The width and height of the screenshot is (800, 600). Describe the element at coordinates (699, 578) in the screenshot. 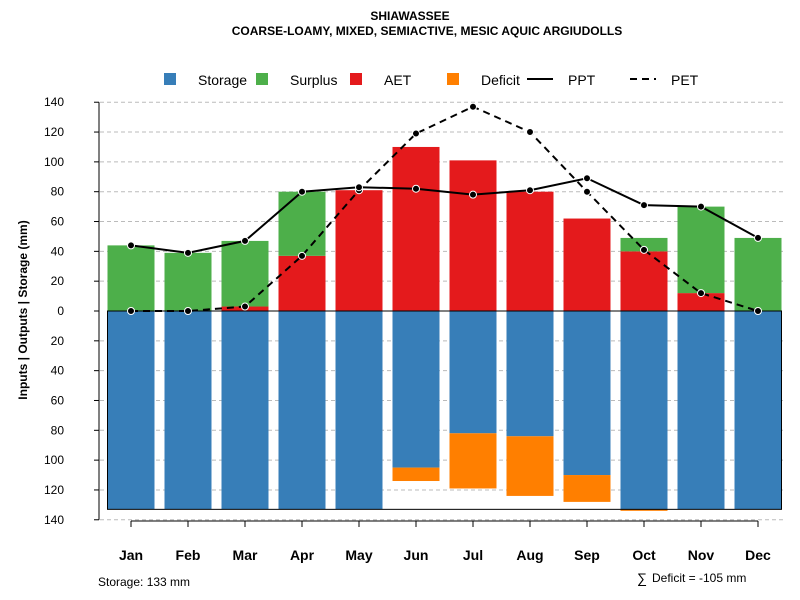

I see `deficit-footer-label: Deficit = -105 mm` at that location.